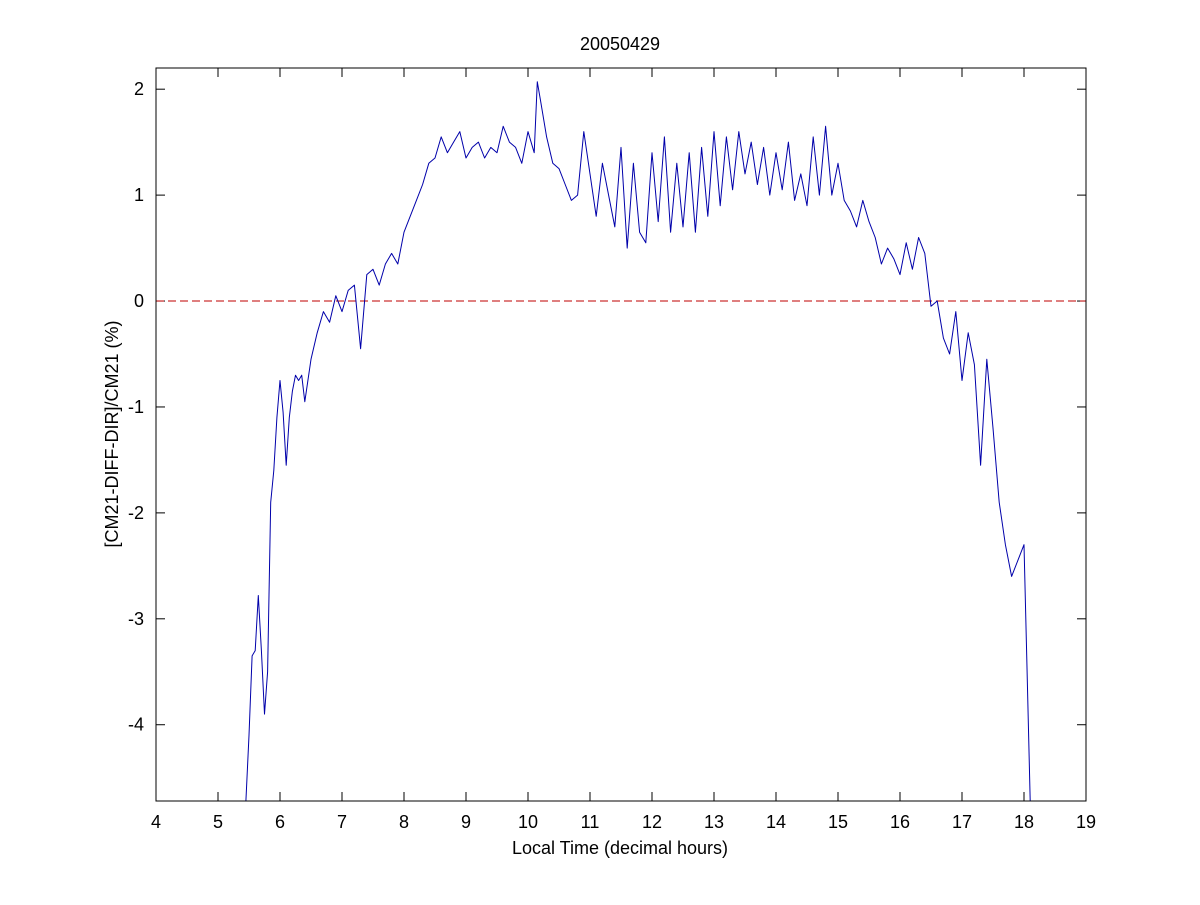 This screenshot has width=1200, height=905. Describe the element at coordinates (404, 822) in the screenshot. I see `x-tick-label: 8` at that location.